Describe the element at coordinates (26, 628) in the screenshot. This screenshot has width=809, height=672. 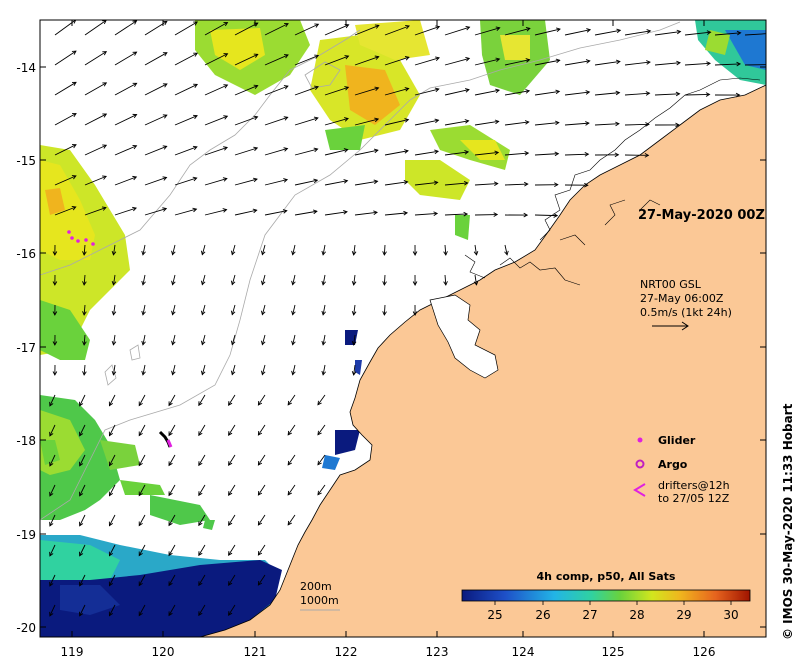
I see `y-tick-label: -20` at that location.